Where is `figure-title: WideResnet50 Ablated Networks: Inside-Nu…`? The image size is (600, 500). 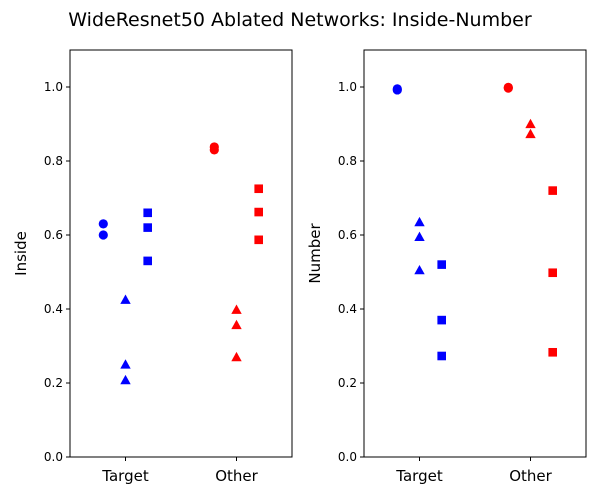 figure-title: WideResnet50 Ablated Networks: Inside-Nu… is located at coordinates (300, 20).